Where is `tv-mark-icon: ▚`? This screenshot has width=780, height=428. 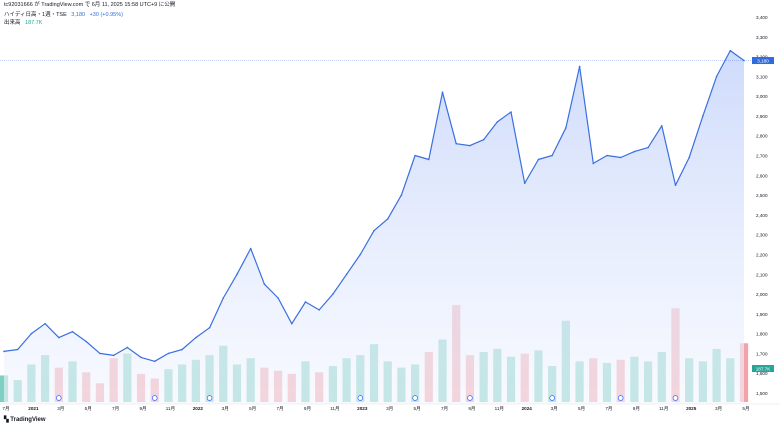
tv-mark-icon: ▚ is located at coordinates (6, 420).